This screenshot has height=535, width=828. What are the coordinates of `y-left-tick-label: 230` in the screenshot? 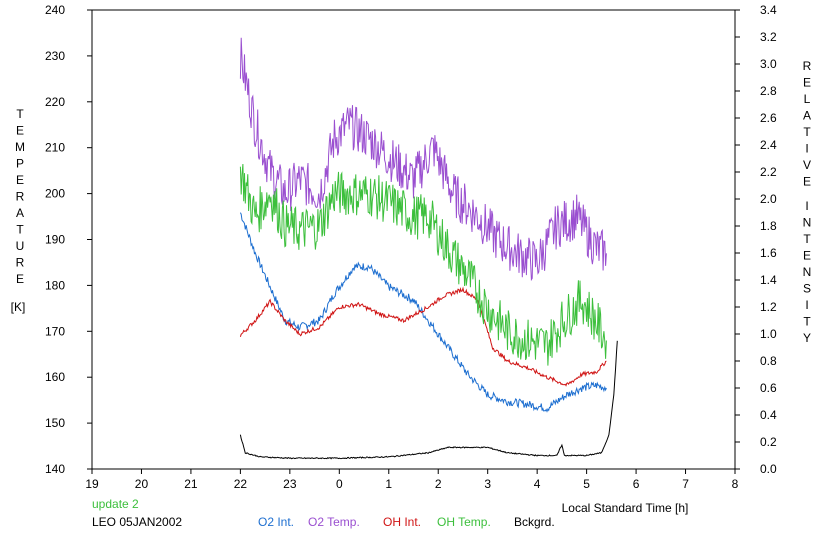 It's located at (55, 56).